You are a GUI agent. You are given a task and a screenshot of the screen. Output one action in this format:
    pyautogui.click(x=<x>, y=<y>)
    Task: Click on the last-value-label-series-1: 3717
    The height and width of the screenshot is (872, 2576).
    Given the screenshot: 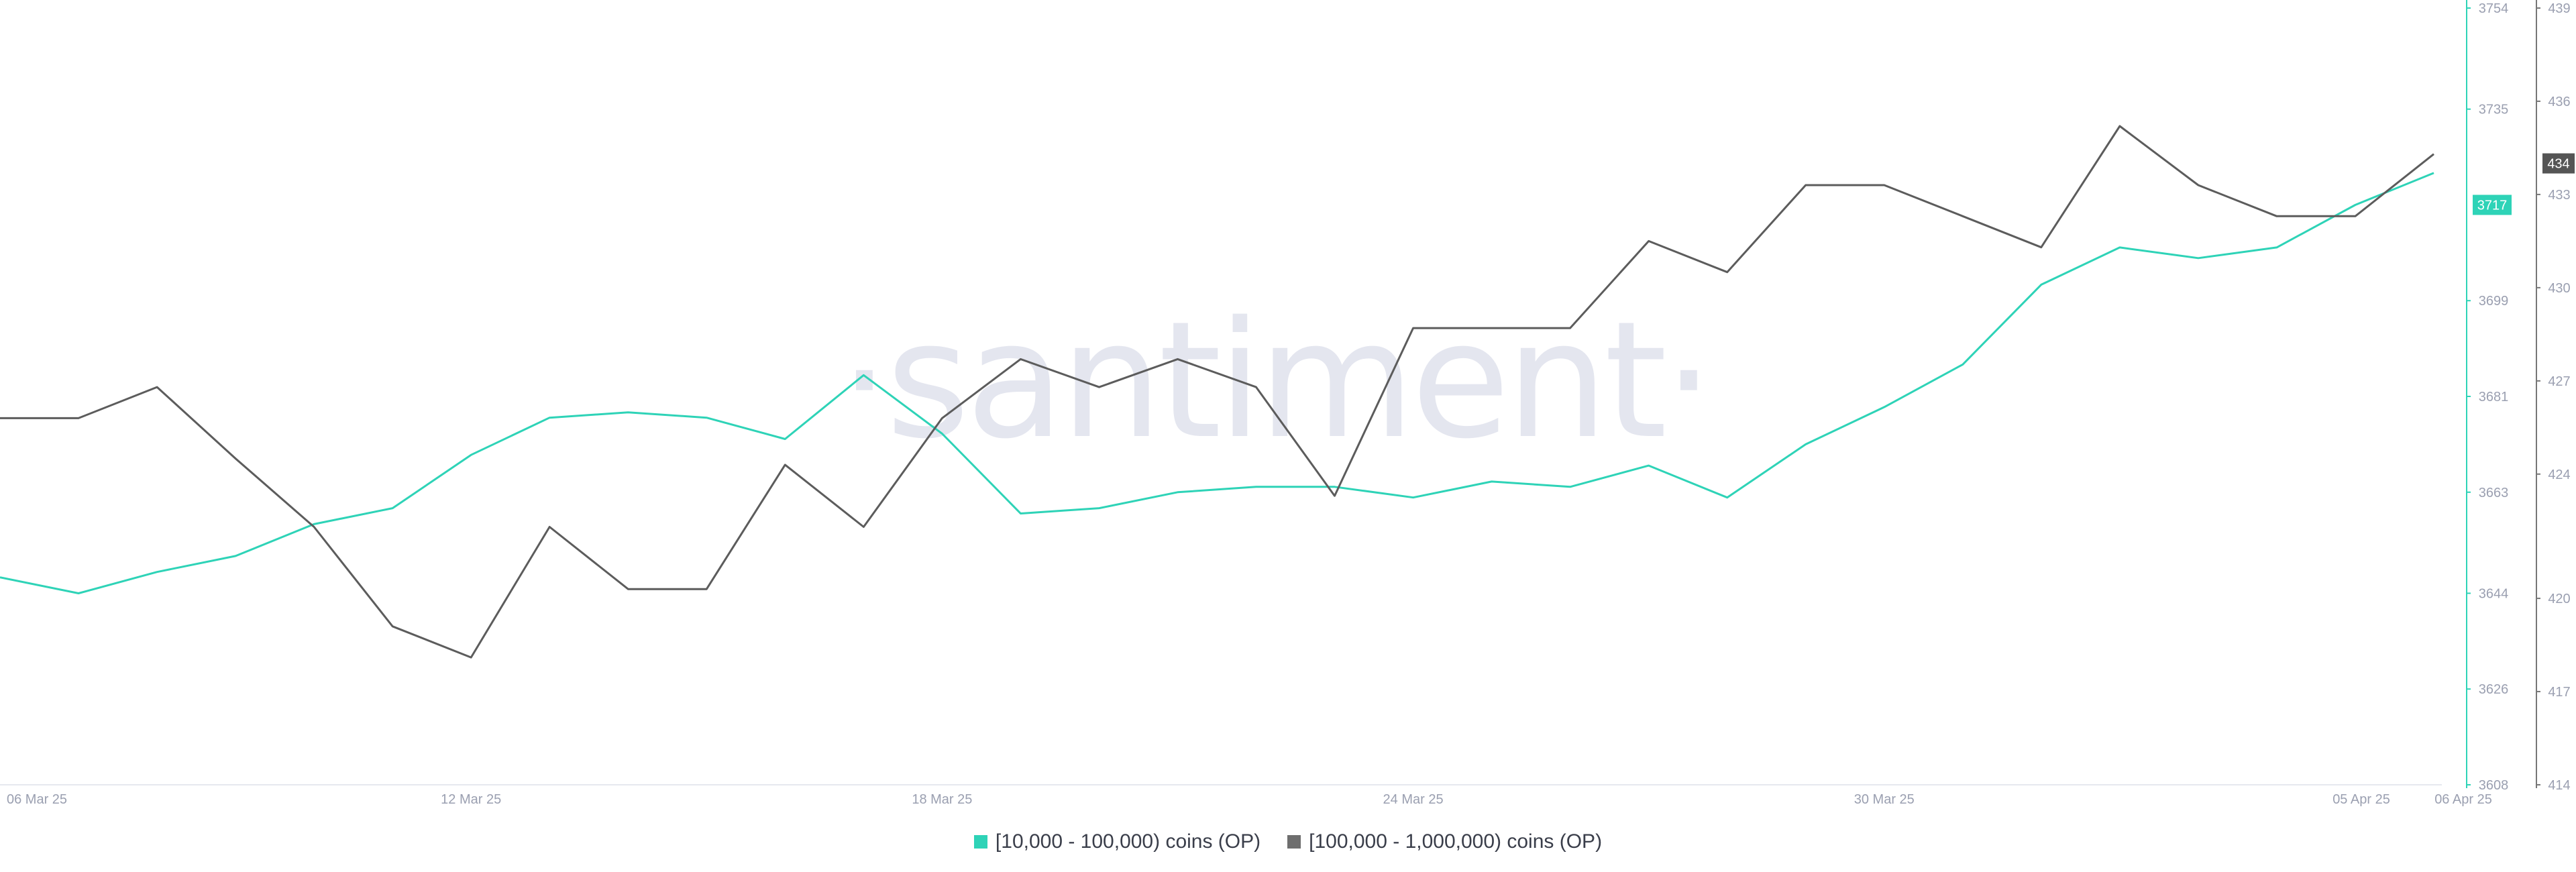 What is the action you would take?
    pyautogui.click(x=2492, y=206)
    